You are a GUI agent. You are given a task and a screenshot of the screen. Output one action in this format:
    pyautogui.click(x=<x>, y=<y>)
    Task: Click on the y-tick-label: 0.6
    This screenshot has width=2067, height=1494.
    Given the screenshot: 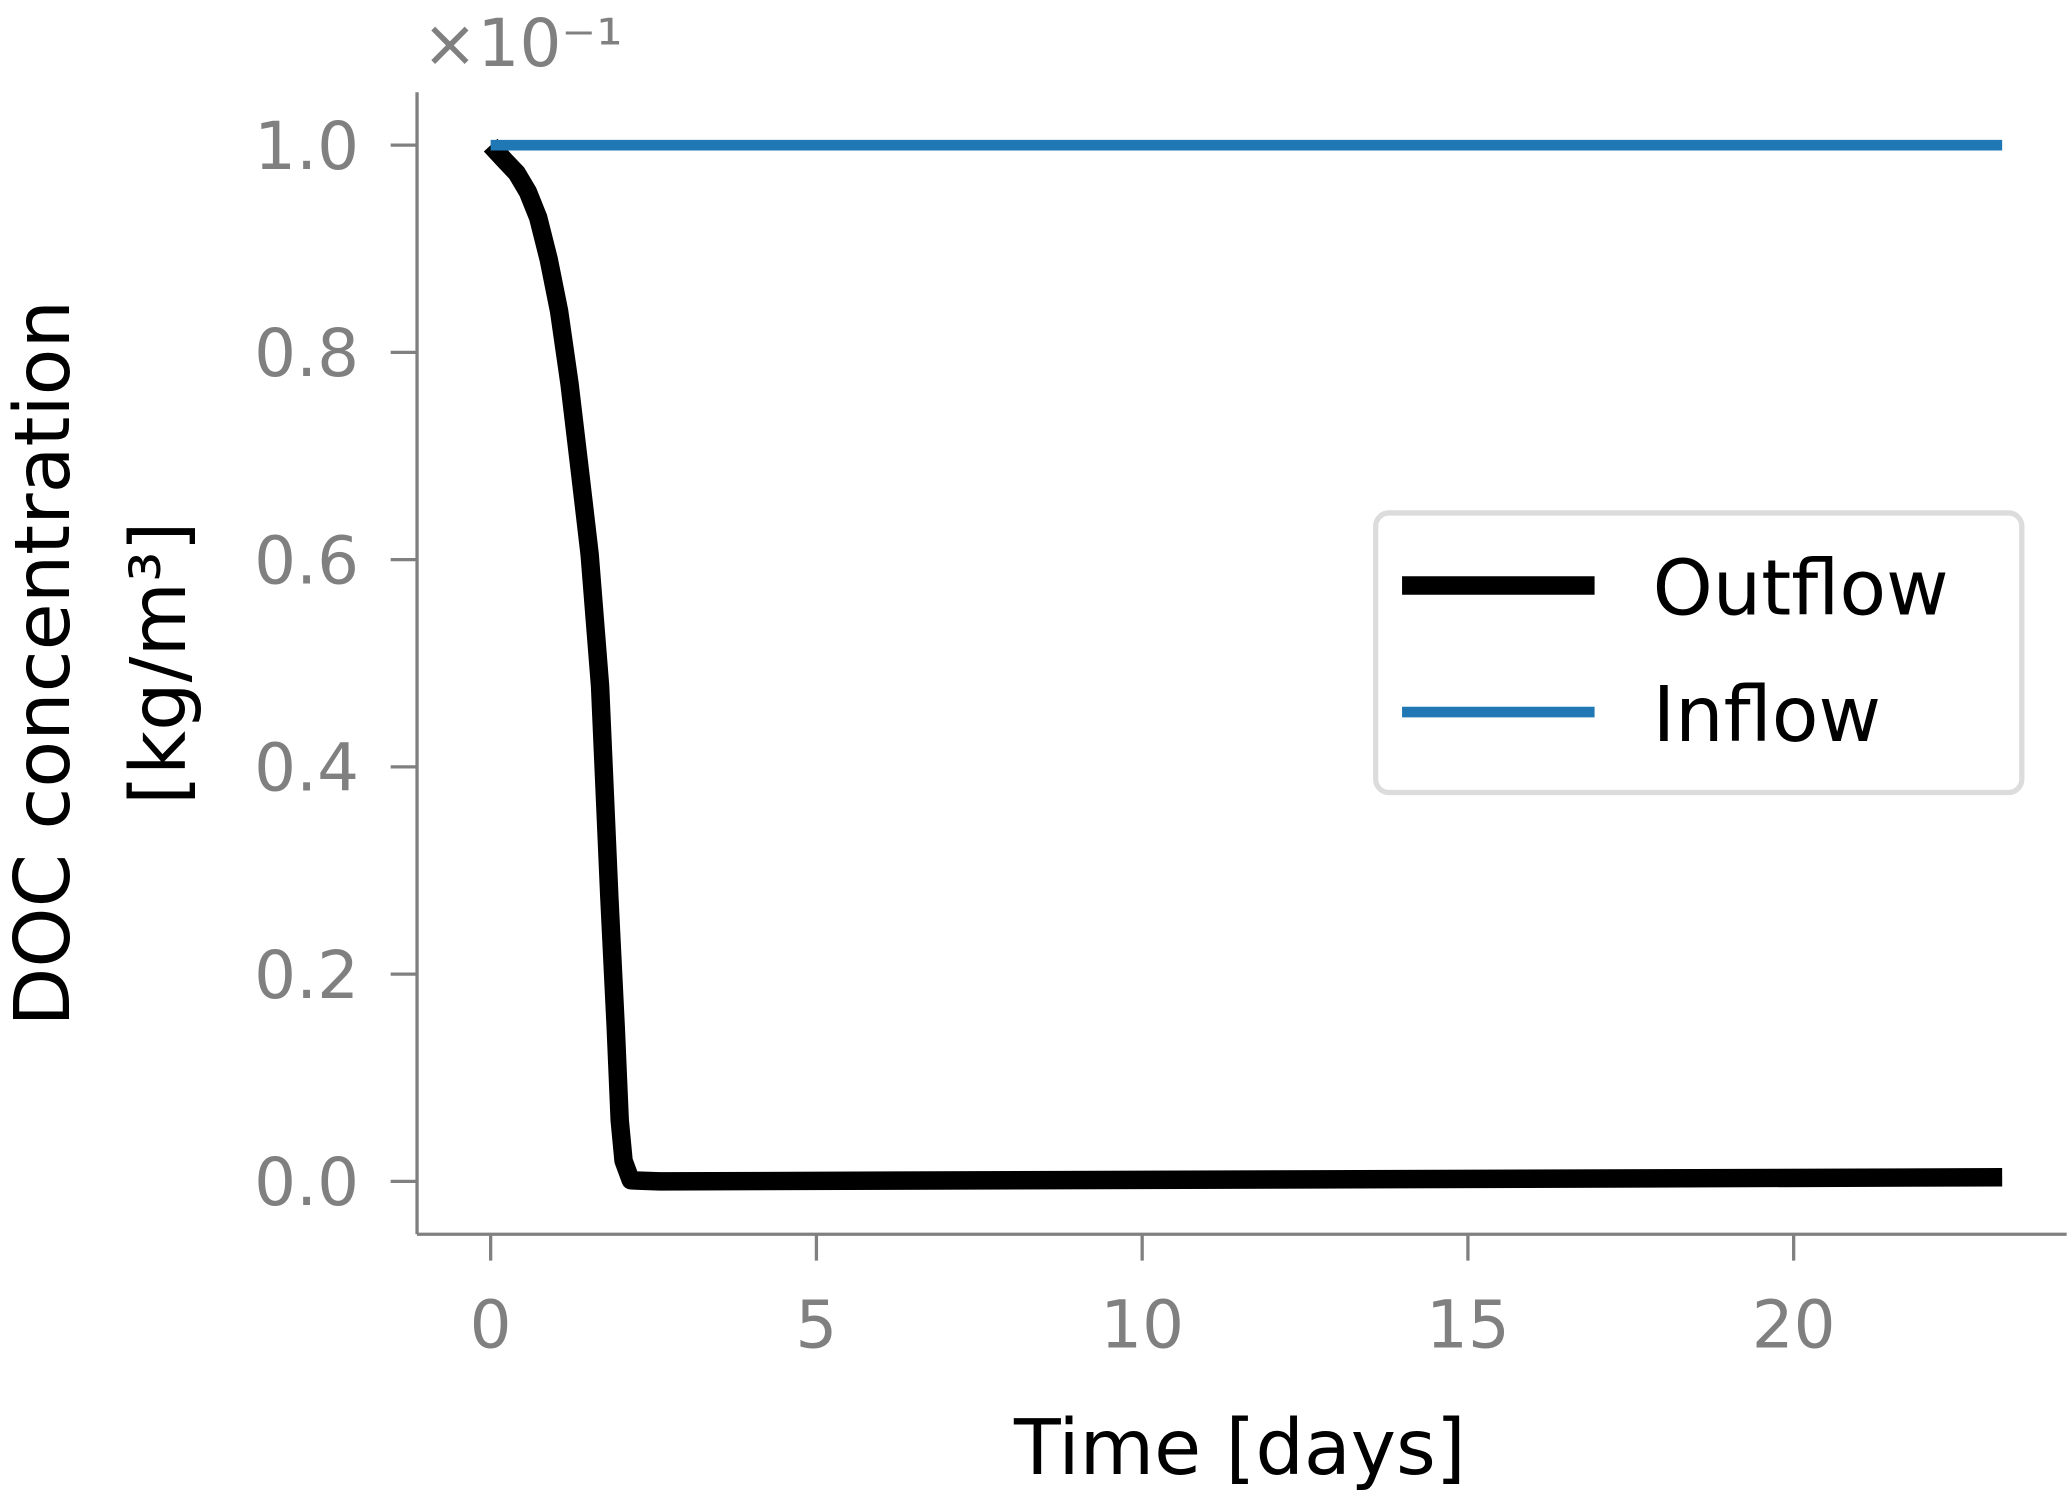 What is the action you would take?
    pyautogui.click(x=306, y=560)
    